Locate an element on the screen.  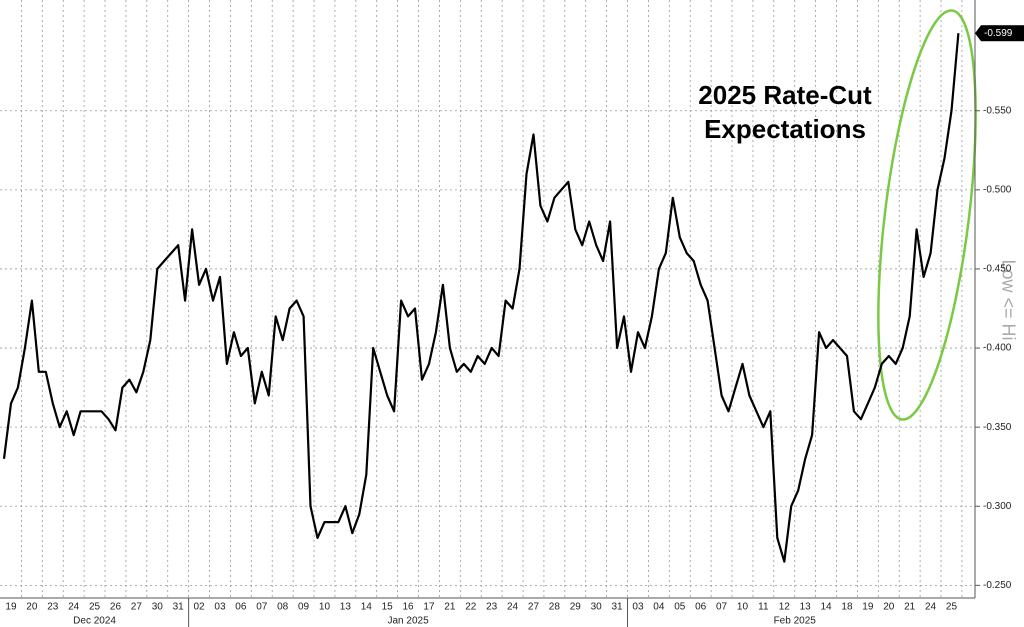
y-tick-label: -0.350 is located at coordinates (997, 427).